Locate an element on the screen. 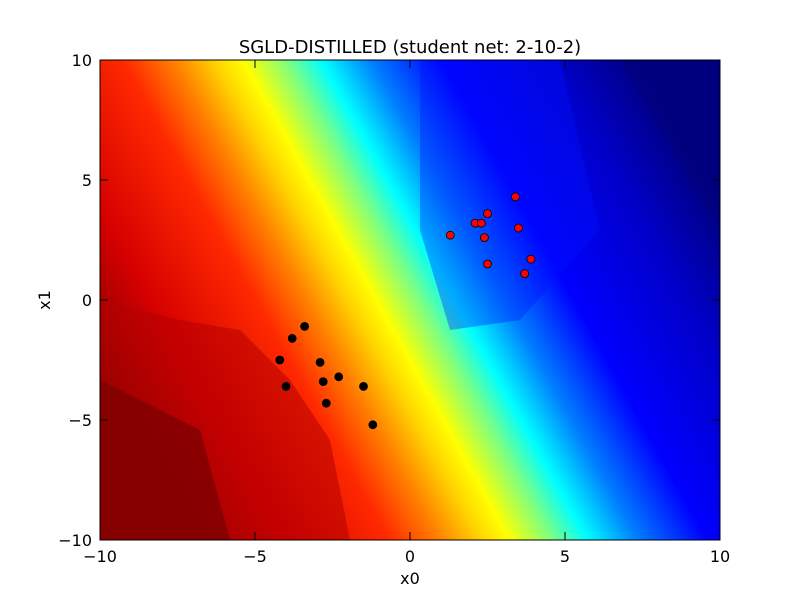 Image resolution: width=800 pixels, height=604 pixels. scatter-points is located at coordinates (405, 311).